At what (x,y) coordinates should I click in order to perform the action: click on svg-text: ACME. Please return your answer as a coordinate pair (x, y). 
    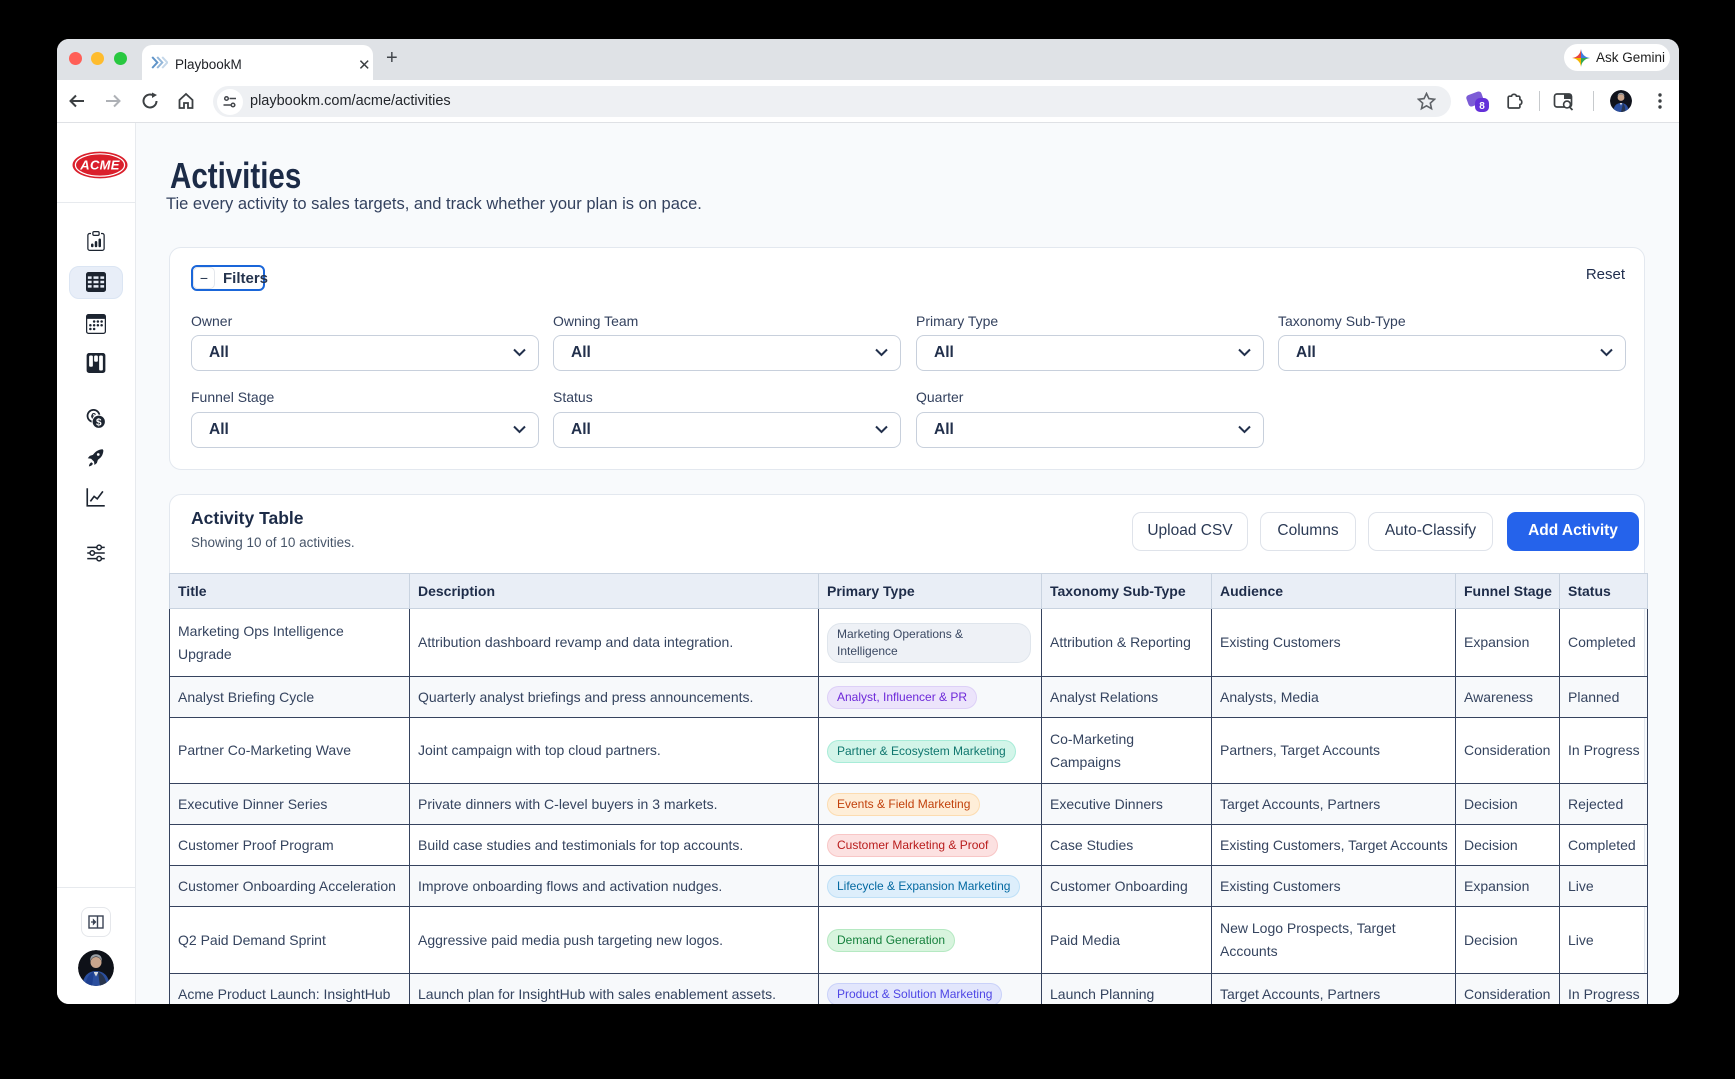
    Looking at the image, I should click on (99, 165).